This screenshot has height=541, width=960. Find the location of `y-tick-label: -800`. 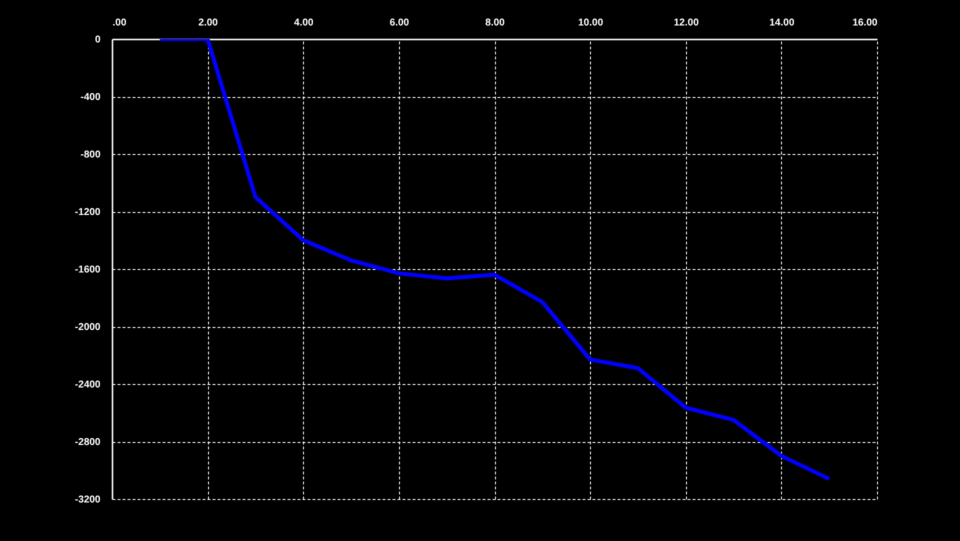

y-tick-label: -800 is located at coordinates (90, 155).